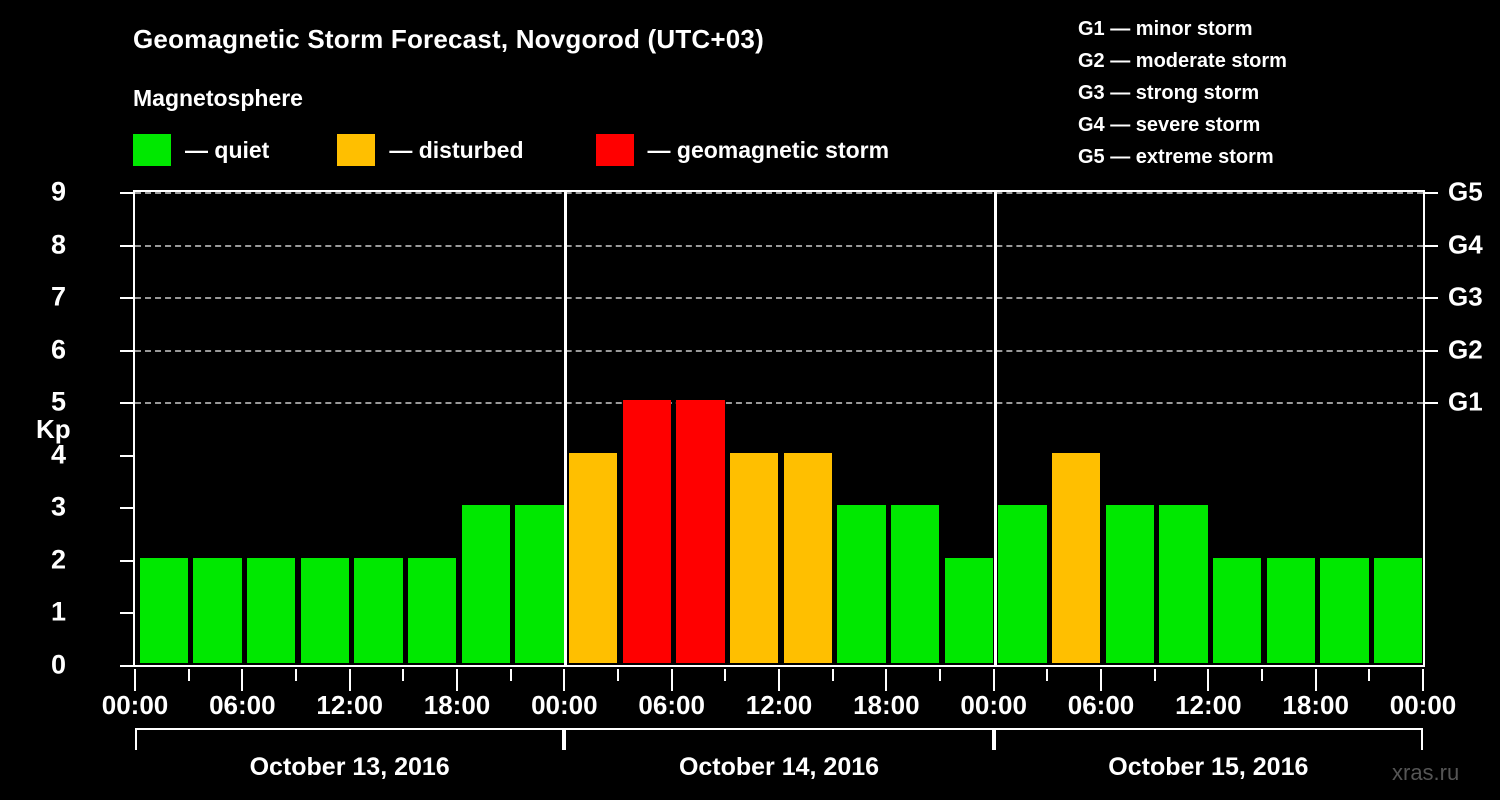 This screenshot has width=1500, height=800. What do you see at coordinates (456, 149) in the screenshot?
I see `legend-label-disturbed: — disturbed` at bounding box center [456, 149].